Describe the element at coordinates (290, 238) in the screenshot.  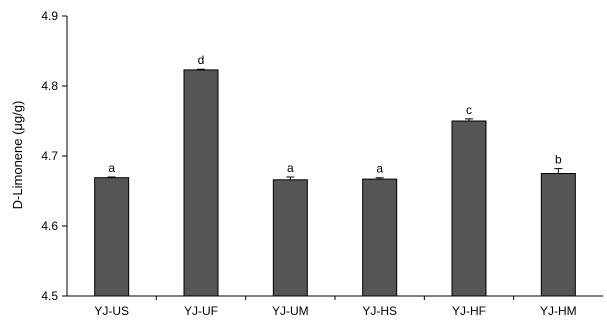
I see `bar-yj-um` at that location.